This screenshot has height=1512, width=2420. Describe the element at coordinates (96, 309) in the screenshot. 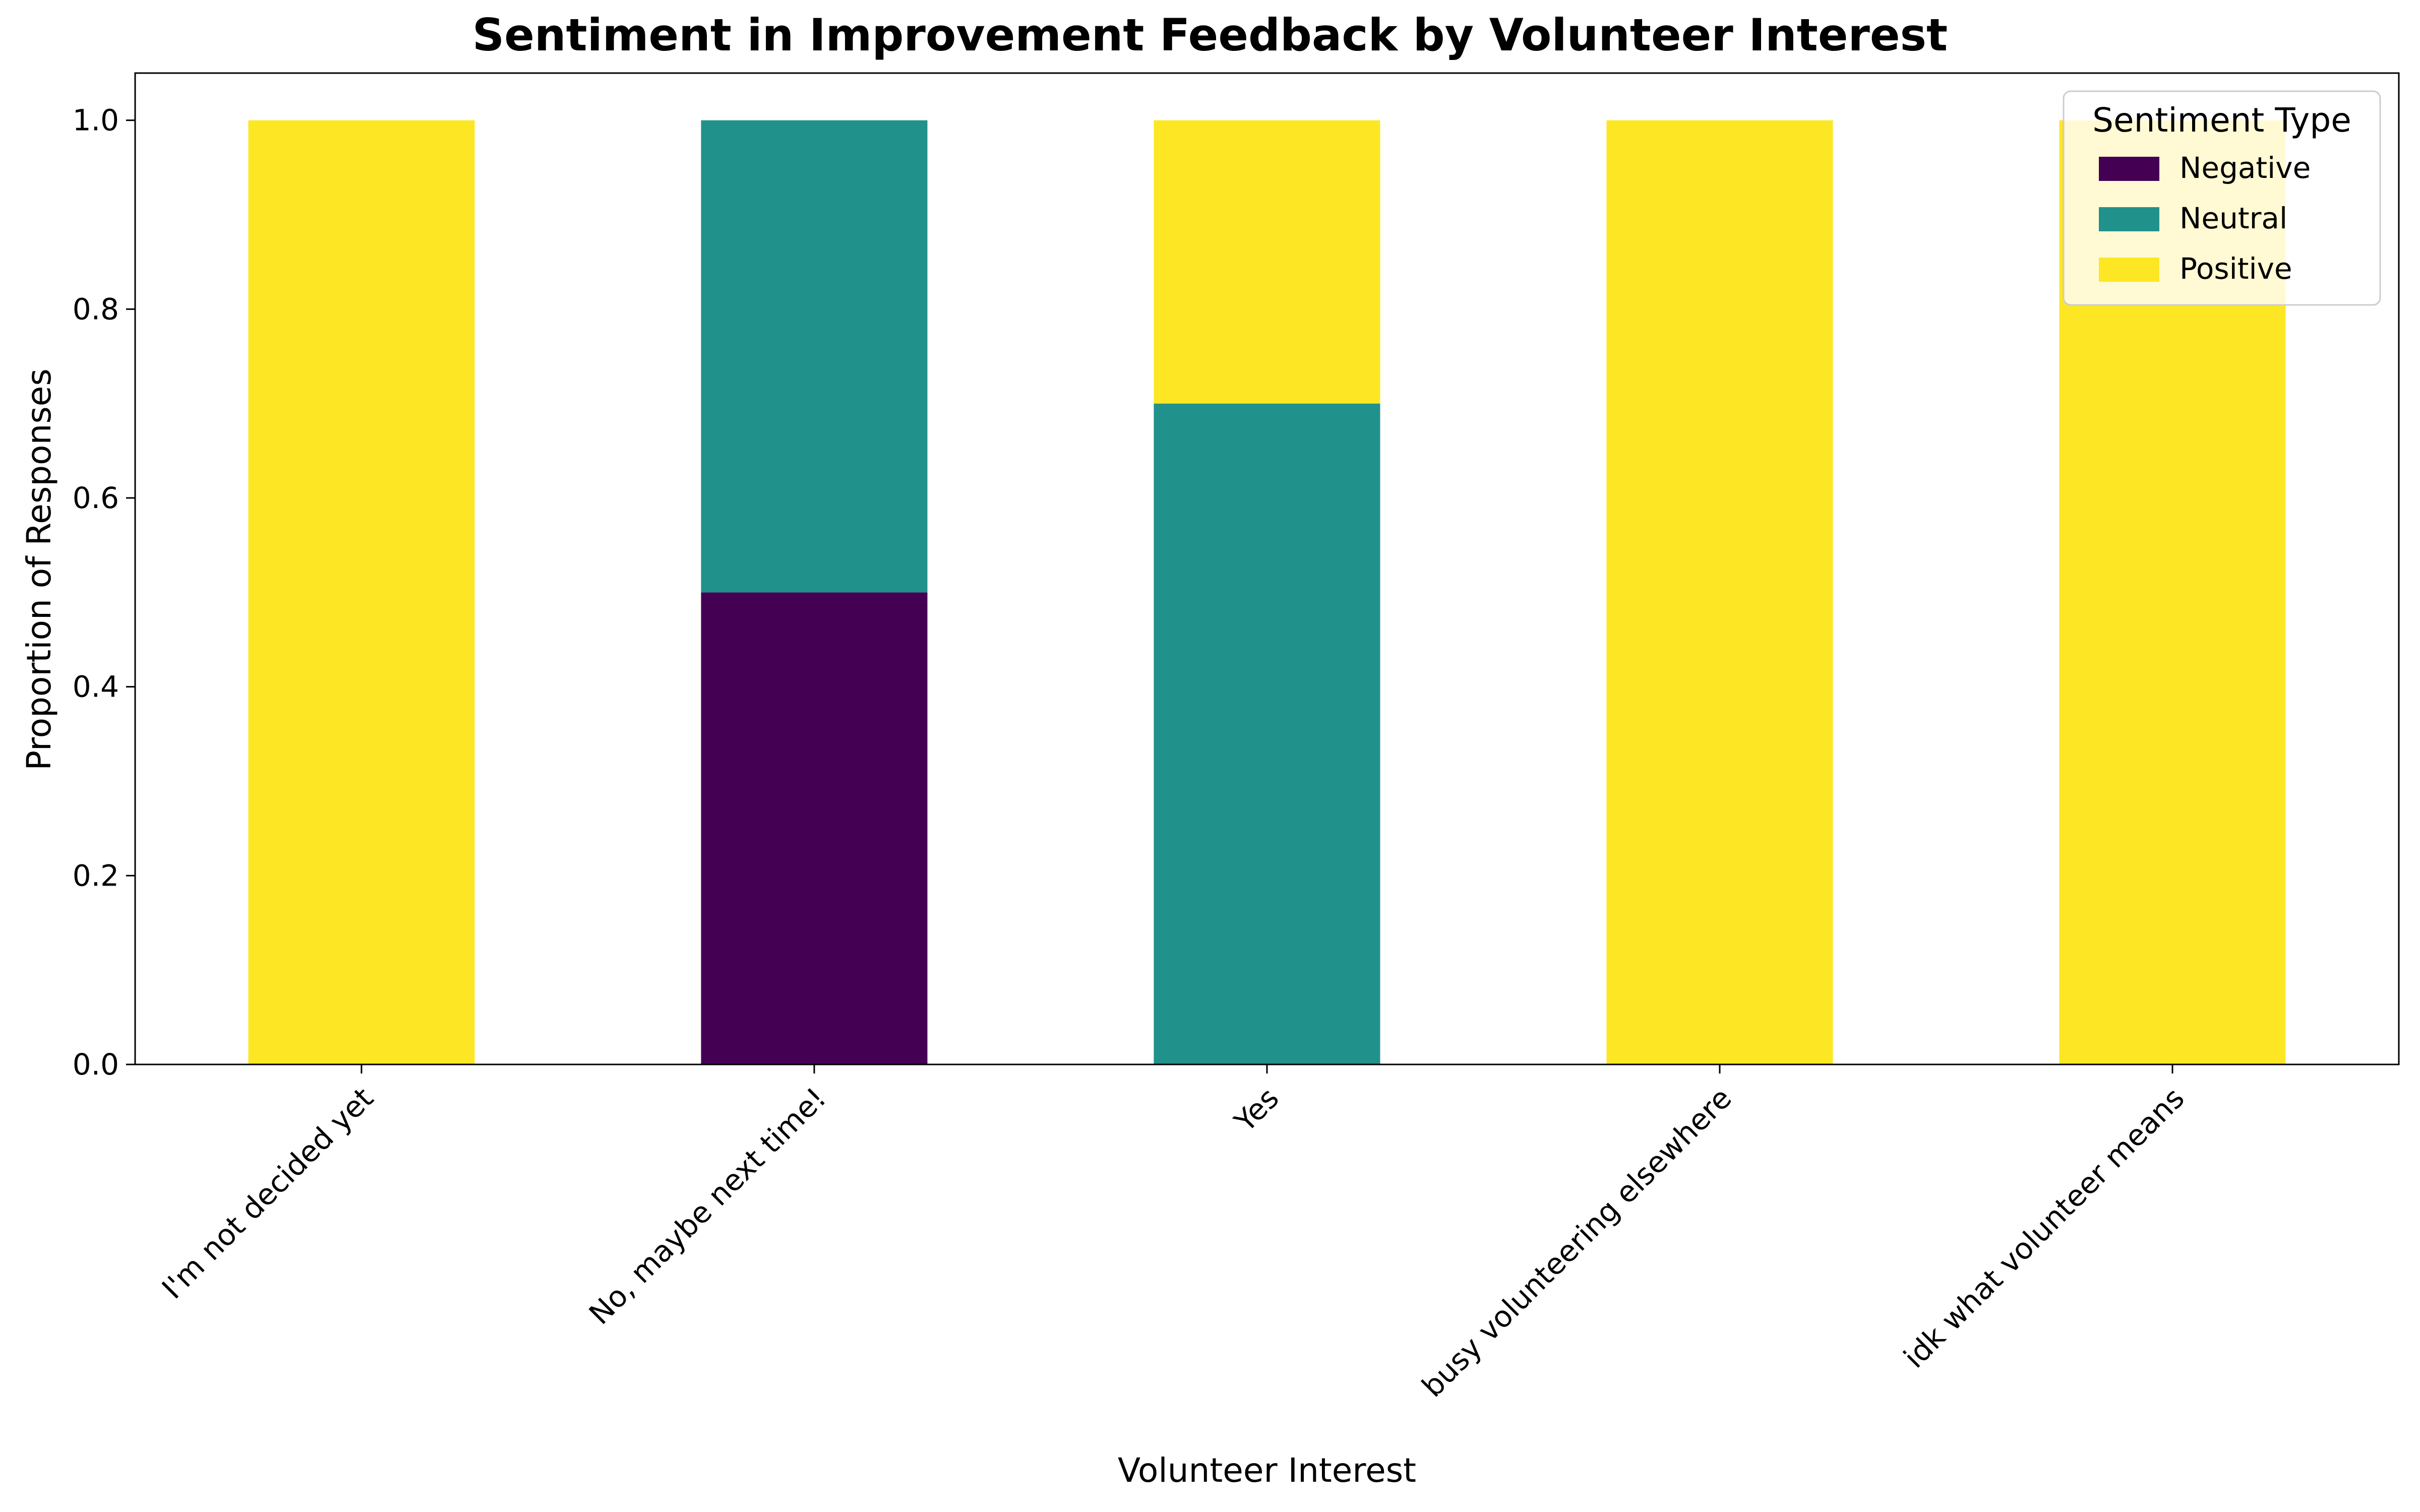

I see `y-tick-label: 0.8` at that location.